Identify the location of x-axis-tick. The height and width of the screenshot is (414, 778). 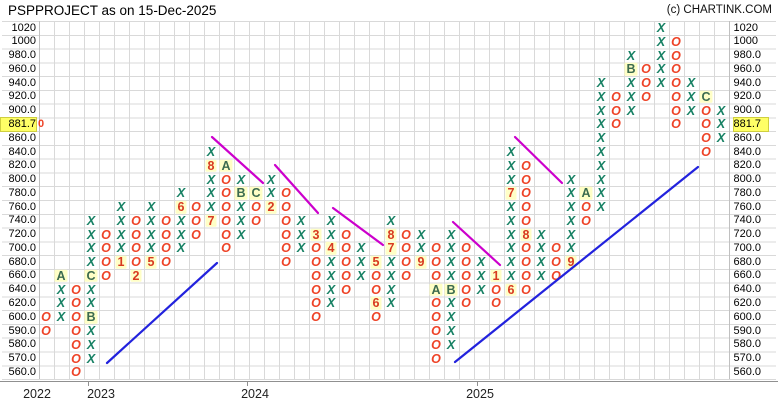
(88, 384).